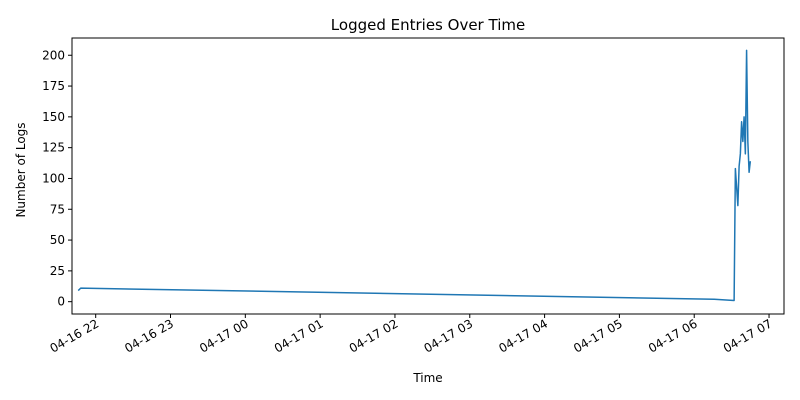  Describe the element at coordinates (53, 178) in the screenshot. I see `y-tick-label: 100` at that location.